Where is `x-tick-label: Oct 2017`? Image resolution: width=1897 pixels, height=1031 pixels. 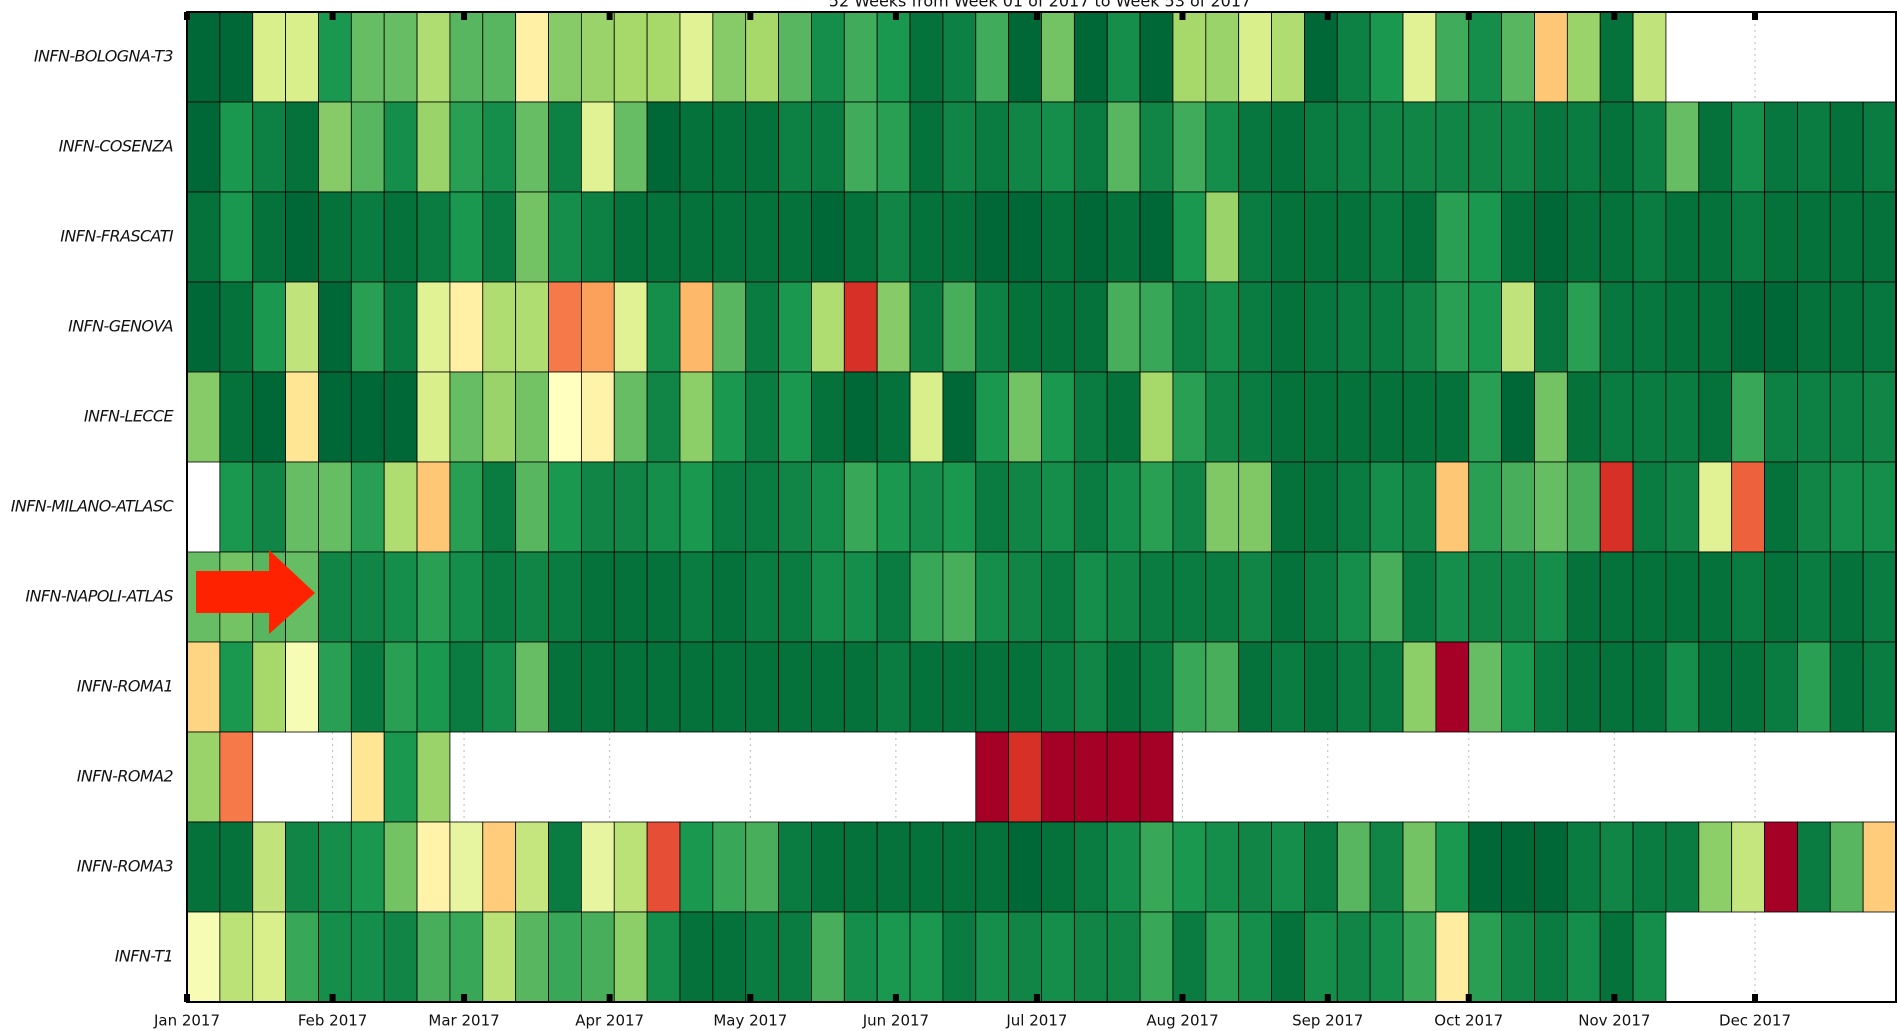 x-tick-label: Oct 2017 is located at coordinates (1468, 1021).